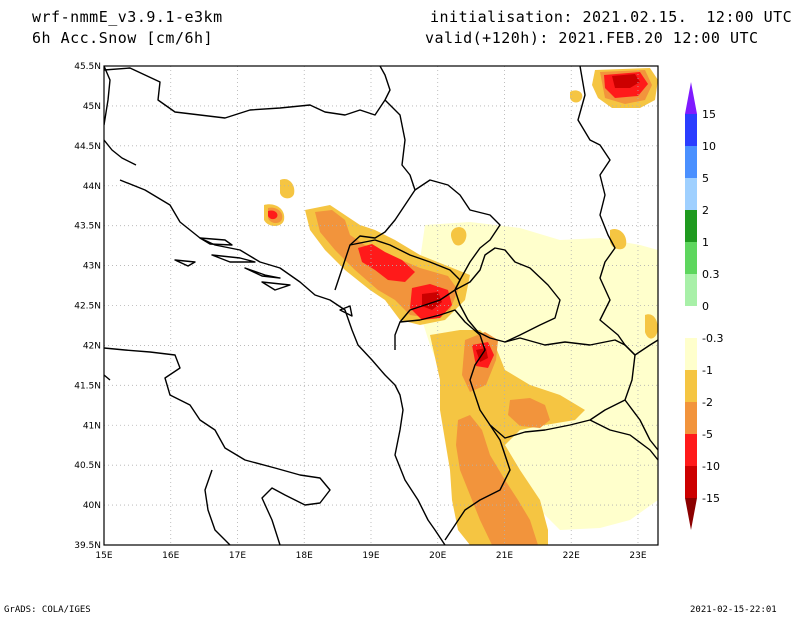 The height and width of the screenshot is (618, 800). Describe the element at coordinates (167, 459) in the screenshot. I see `italy-heel-coastline` at that location.